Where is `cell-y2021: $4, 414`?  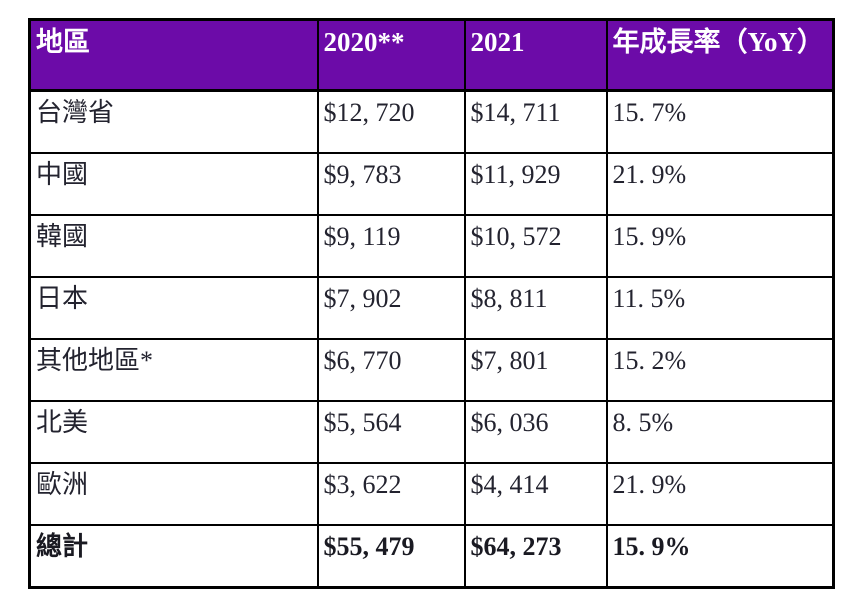
cell-y2021: $4, 414 is located at coordinates (535, 494).